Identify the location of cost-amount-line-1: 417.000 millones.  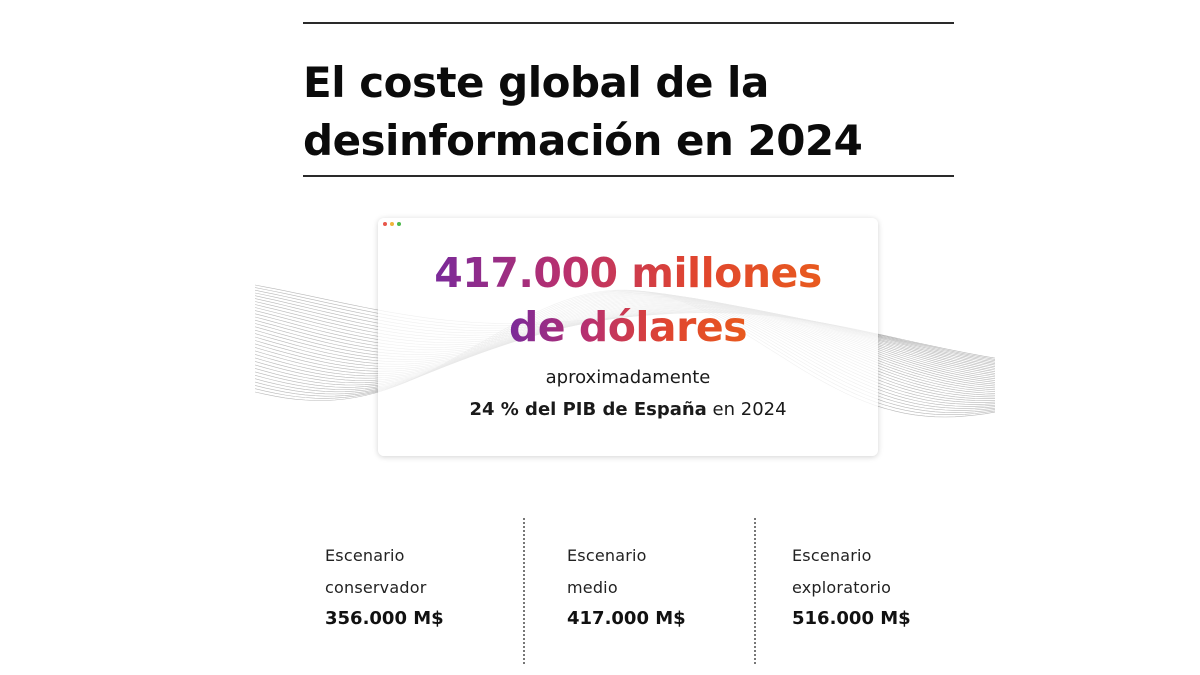
(628, 273).